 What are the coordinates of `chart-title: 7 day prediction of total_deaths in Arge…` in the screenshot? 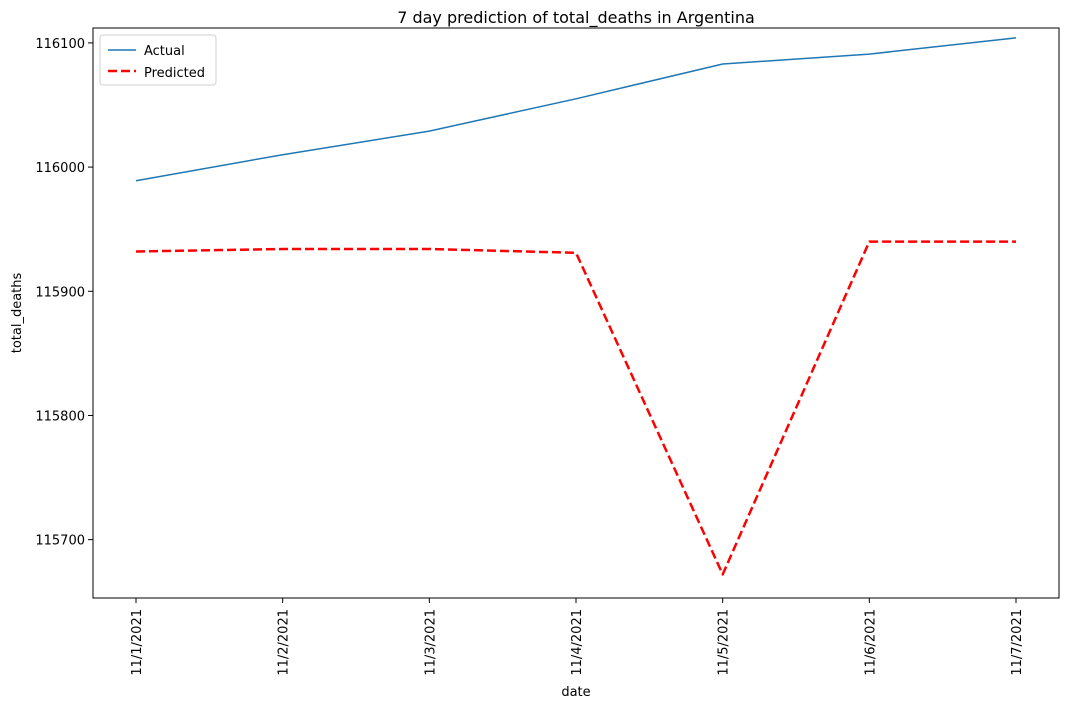 It's located at (576, 18).